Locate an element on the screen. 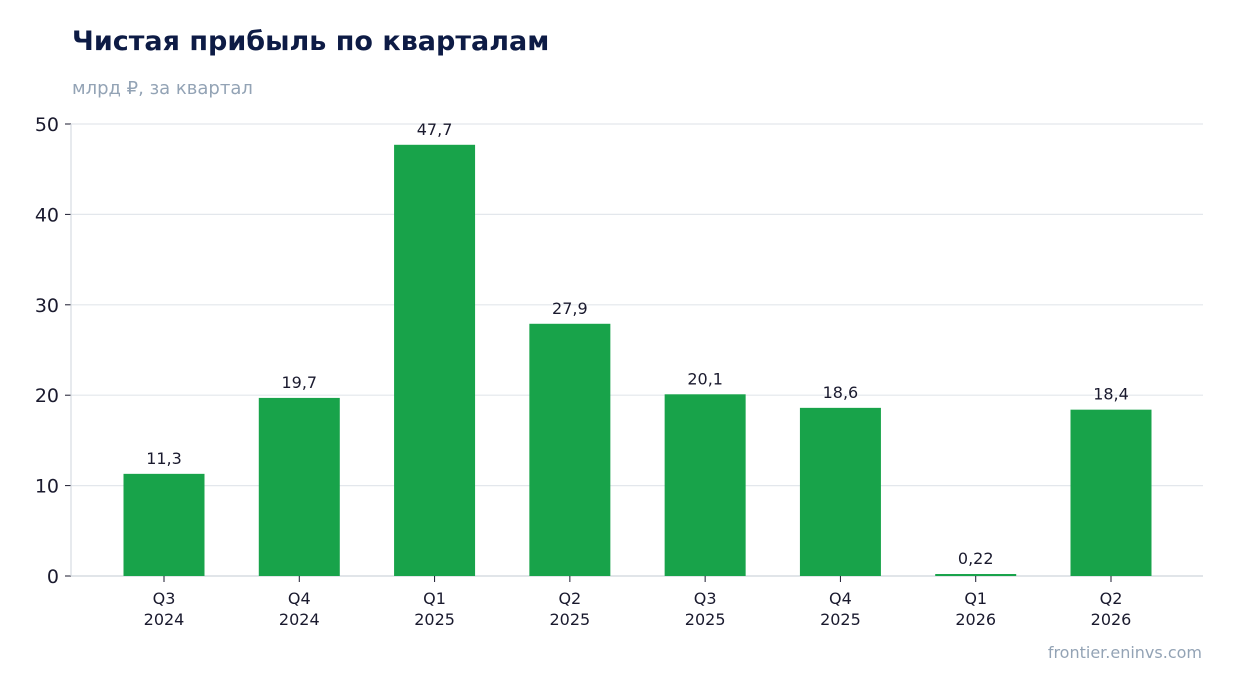  data-label: 11,3 is located at coordinates (164, 458).